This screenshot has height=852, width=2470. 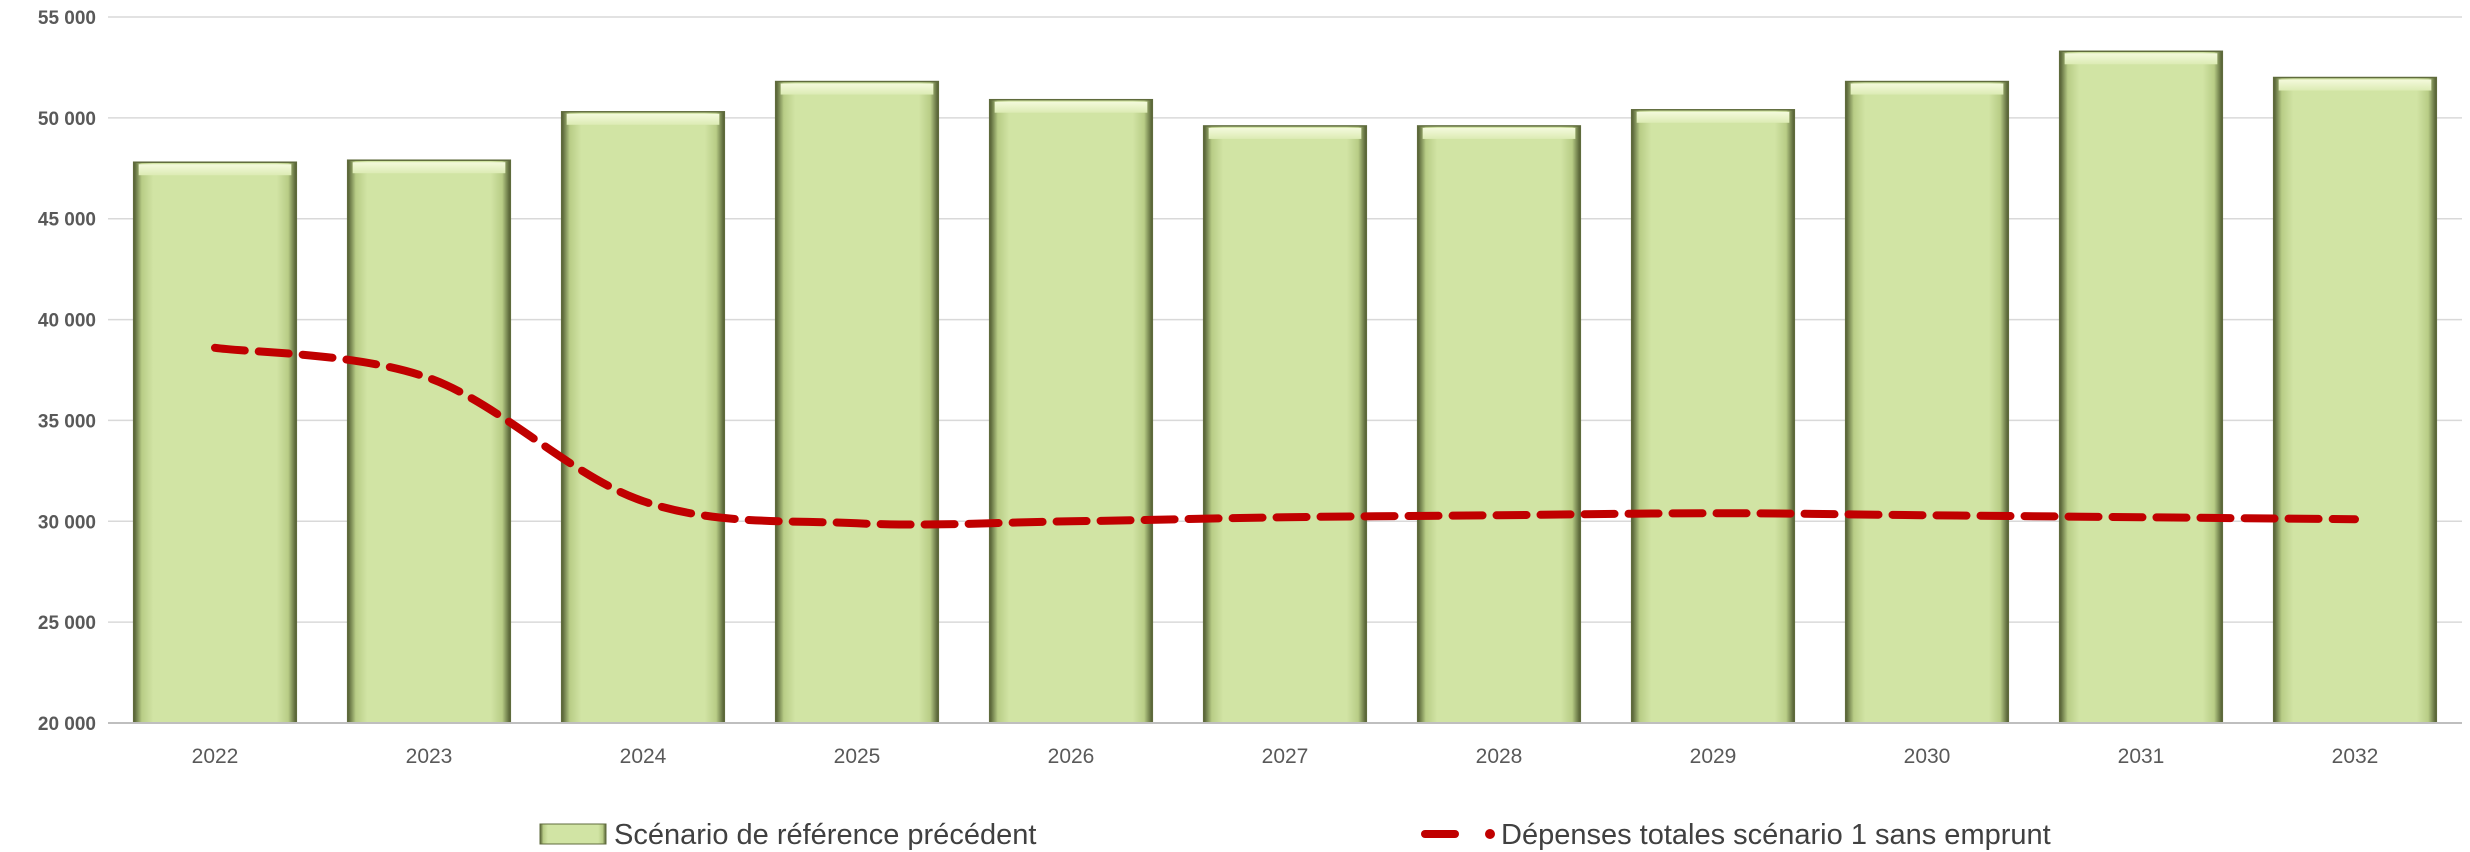 What do you see at coordinates (1071, 756) in the screenshot?
I see `x-tick-label: 2026` at bounding box center [1071, 756].